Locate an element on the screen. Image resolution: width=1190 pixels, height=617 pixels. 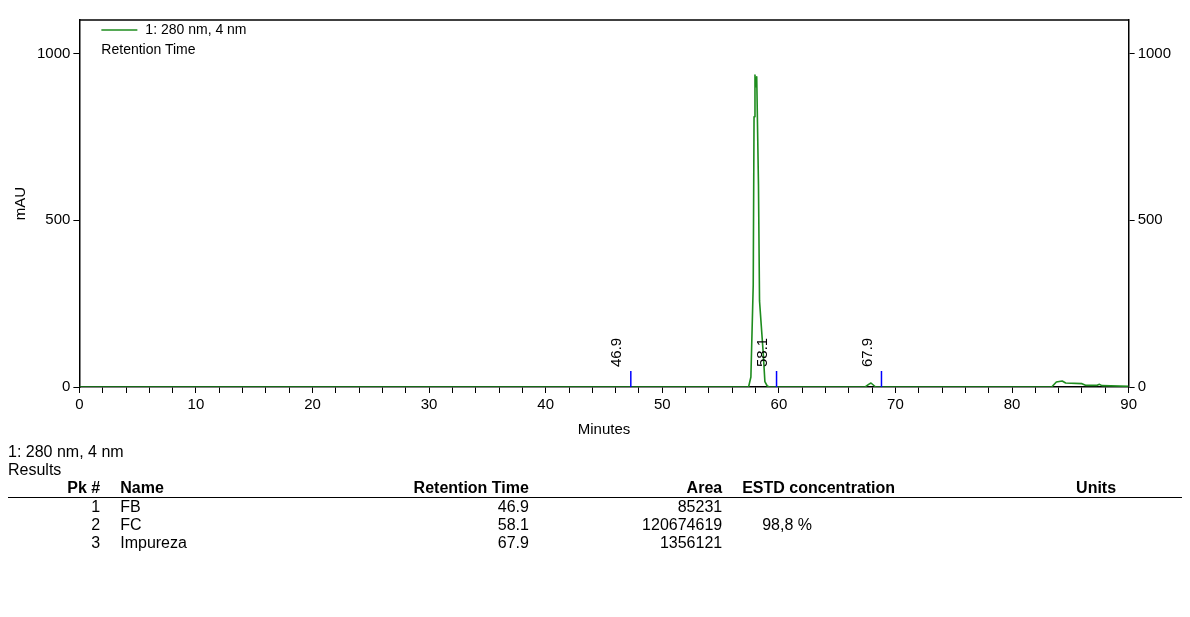
x-tick-label: 70 is located at coordinates (895, 404).